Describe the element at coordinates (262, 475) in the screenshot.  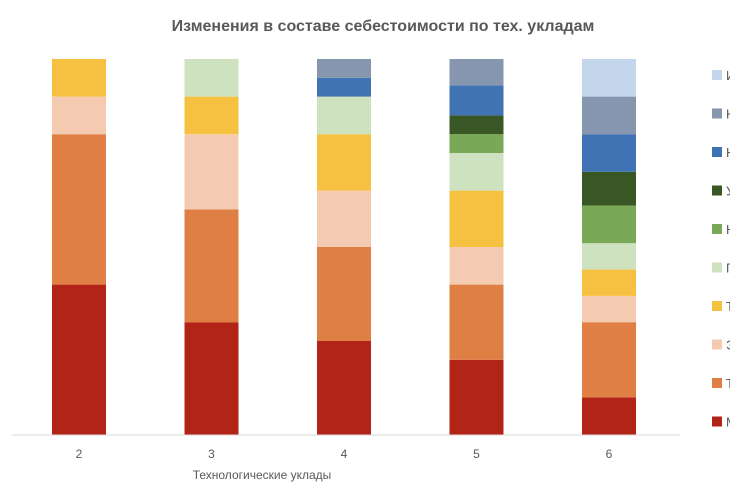
I see `x-axis-label: Технологические уклады` at that location.